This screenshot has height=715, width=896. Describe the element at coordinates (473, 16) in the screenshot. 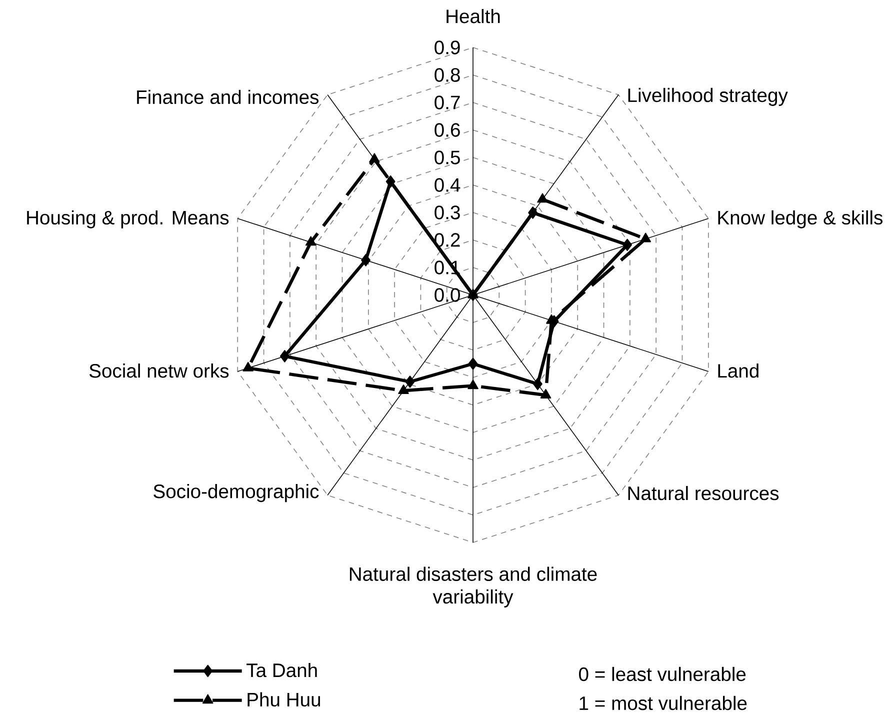

I see `spoke-label: Health` at that location.